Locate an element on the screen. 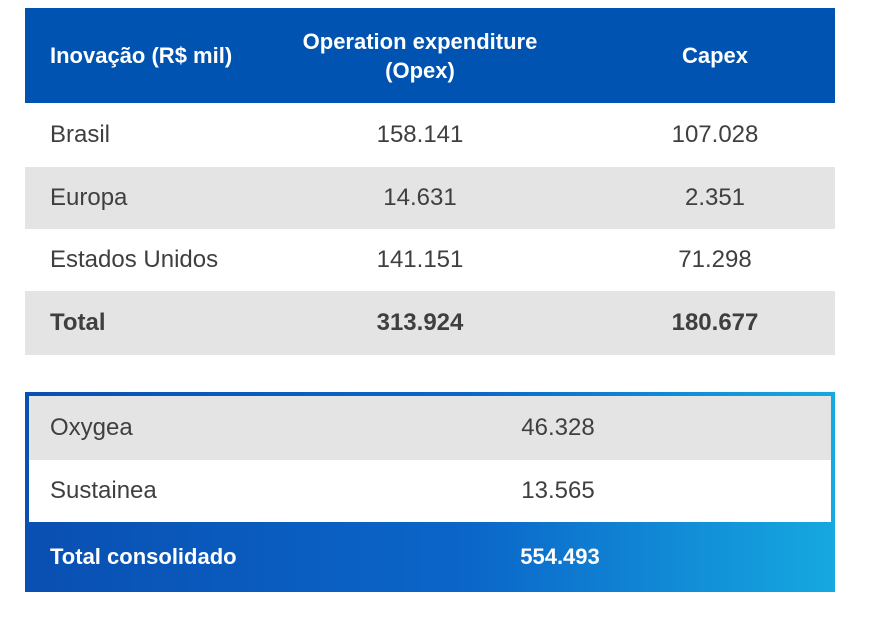 Image resolution: width=871 pixels, height=620 pixels. row-label: Europa is located at coordinates (89, 197).